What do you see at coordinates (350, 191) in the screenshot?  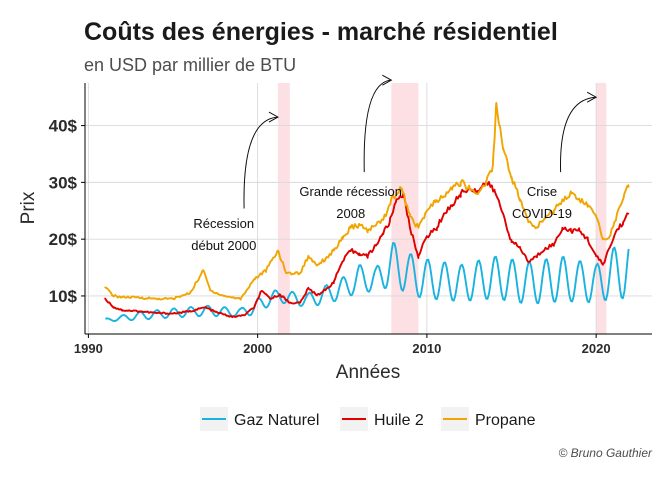 I see `annotation-label-1-0: Grande récession` at bounding box center [350, 191].